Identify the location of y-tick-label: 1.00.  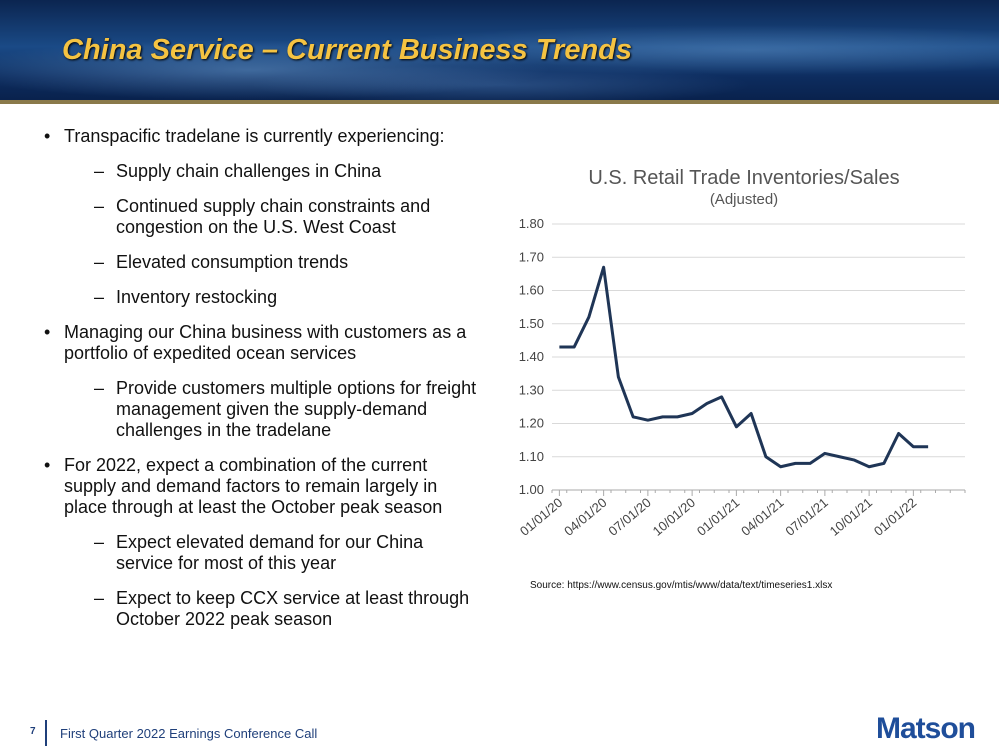
(531, 489).